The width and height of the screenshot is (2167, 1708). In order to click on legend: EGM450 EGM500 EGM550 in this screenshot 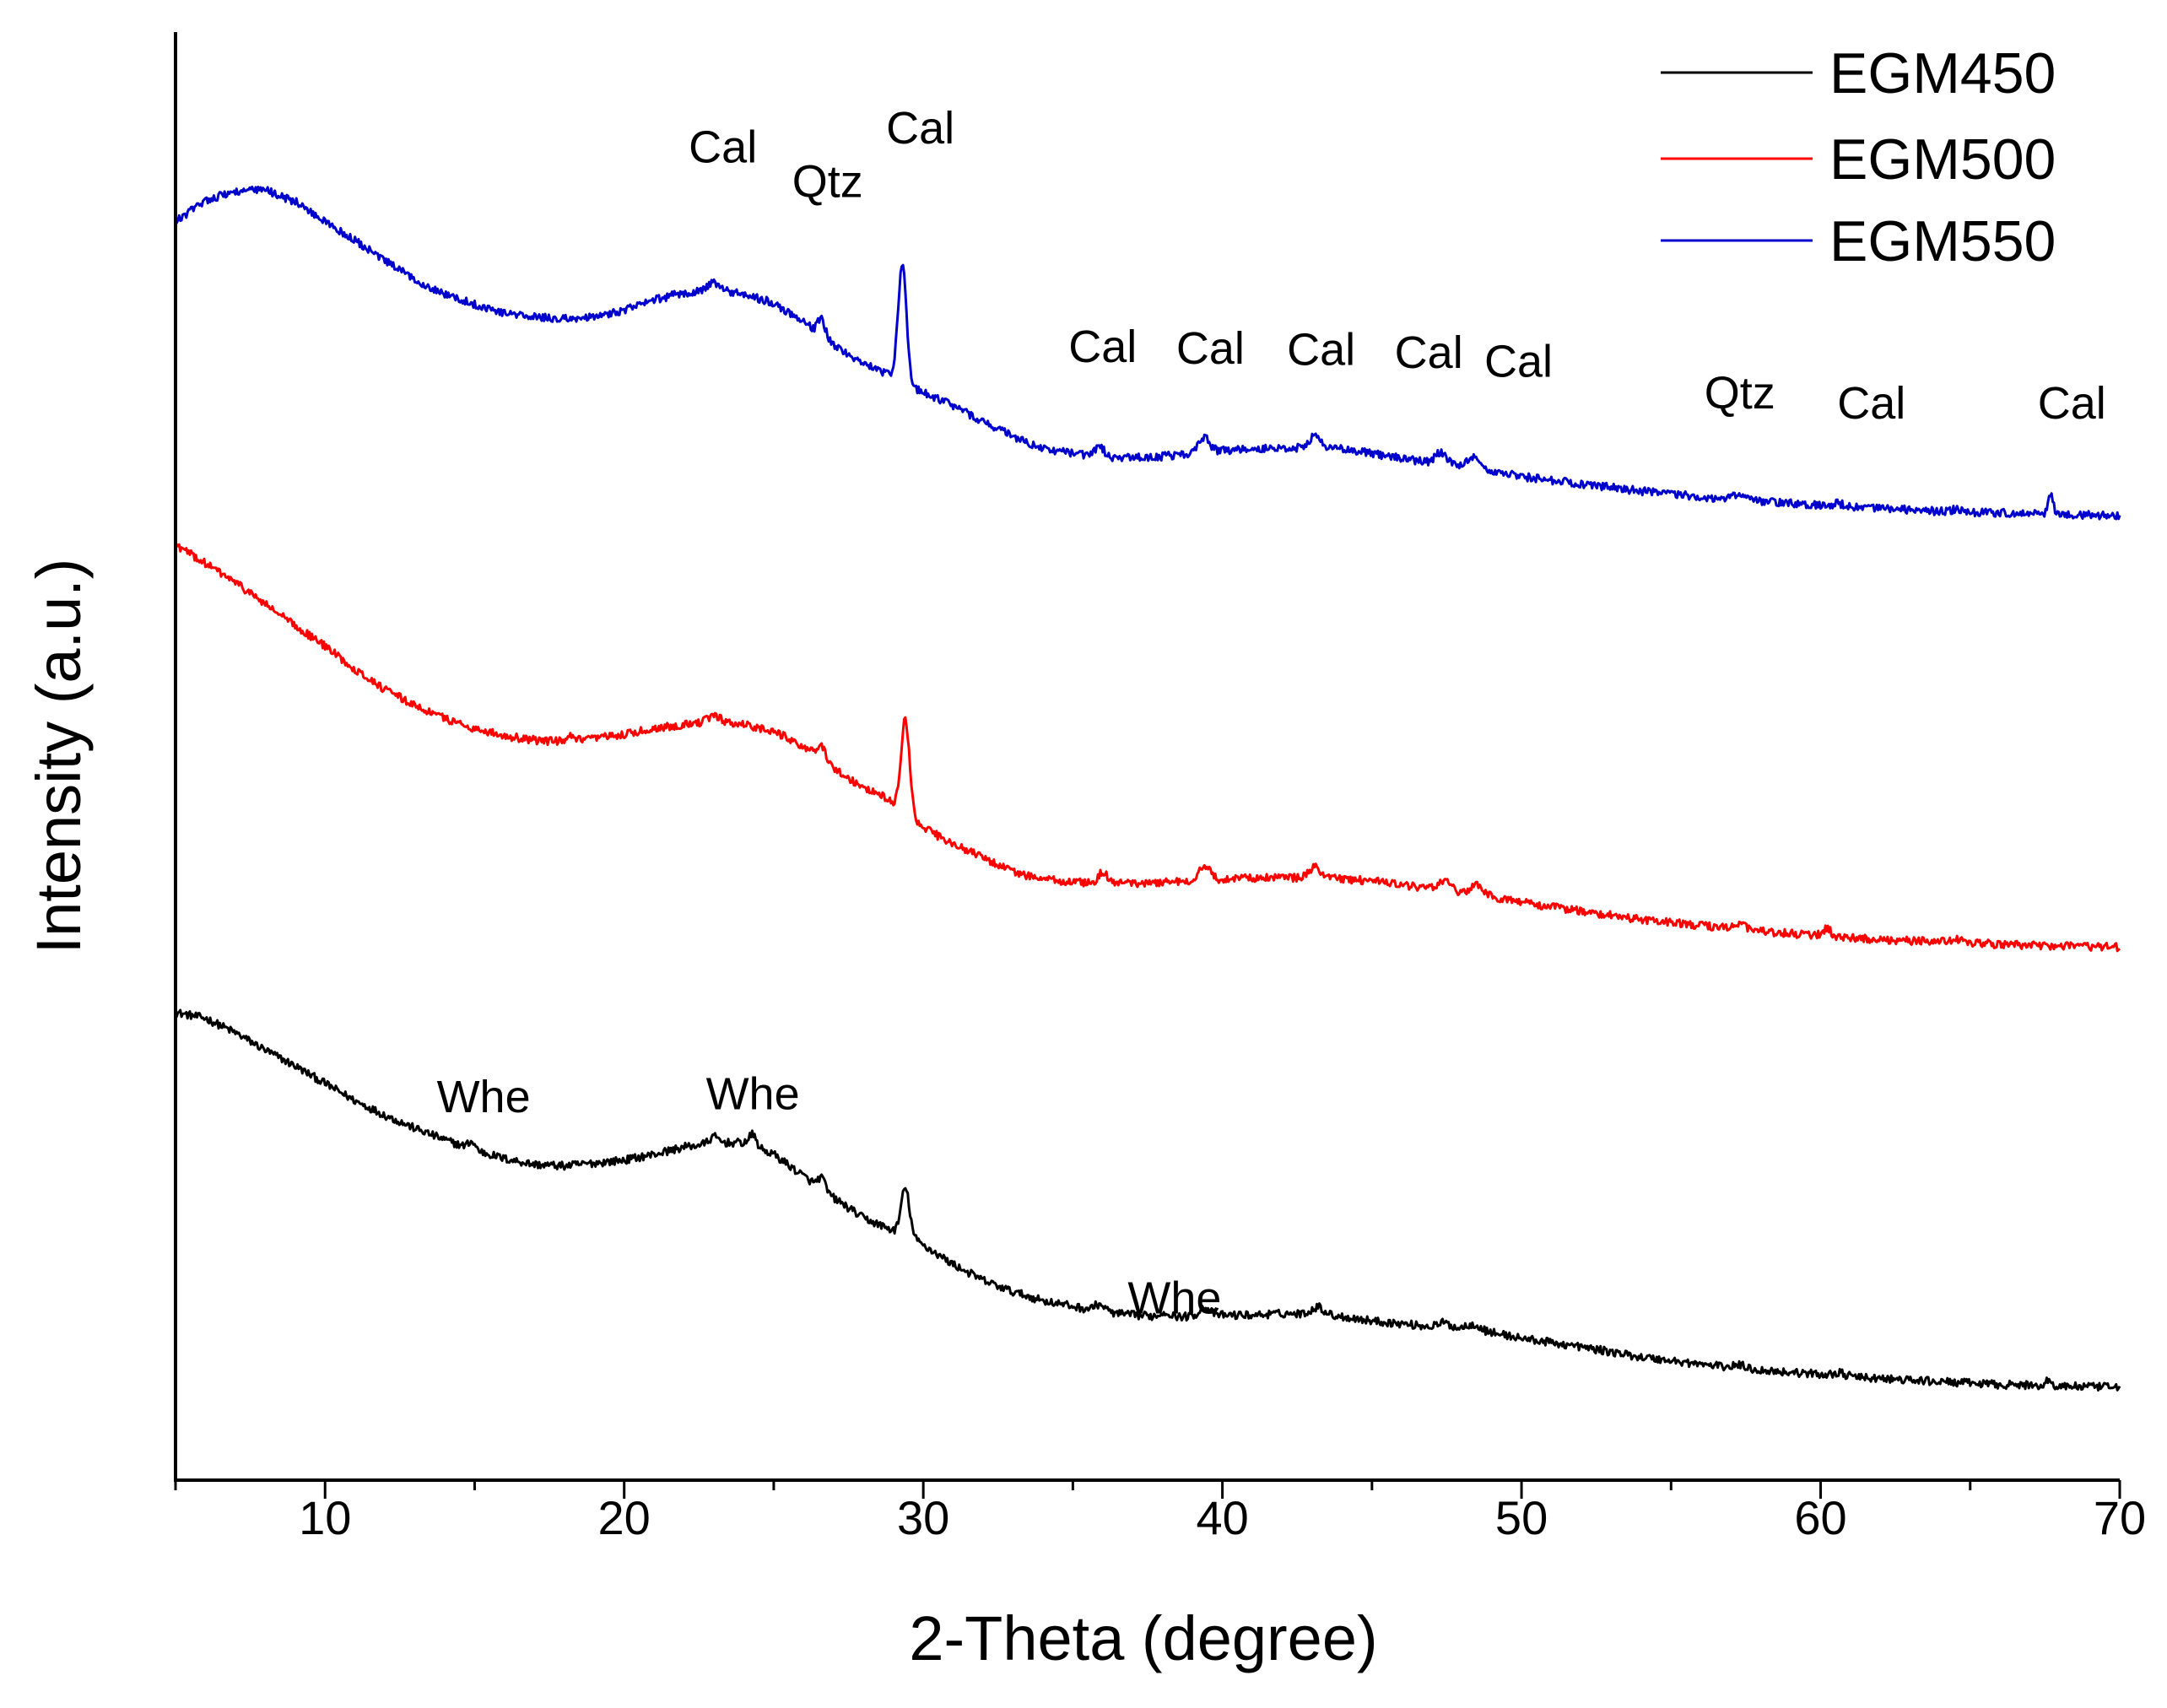, I will do `click(1859, 157)`.